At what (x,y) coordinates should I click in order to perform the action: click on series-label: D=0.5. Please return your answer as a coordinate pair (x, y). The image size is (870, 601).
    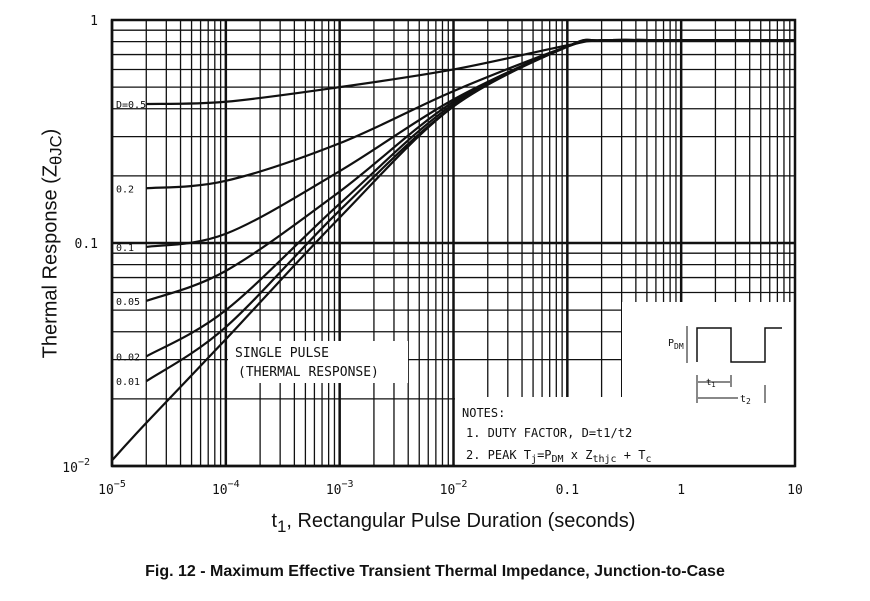
    Looking at the image, I should click on (131, 105).